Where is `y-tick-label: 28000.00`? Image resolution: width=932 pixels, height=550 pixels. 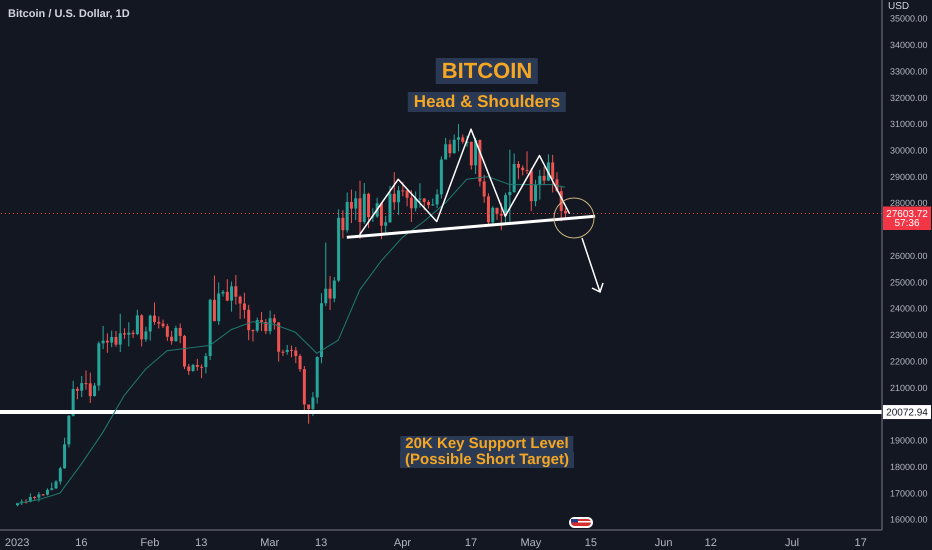
y-tick-label: 28000.00 is located at coordinates (909, 203).